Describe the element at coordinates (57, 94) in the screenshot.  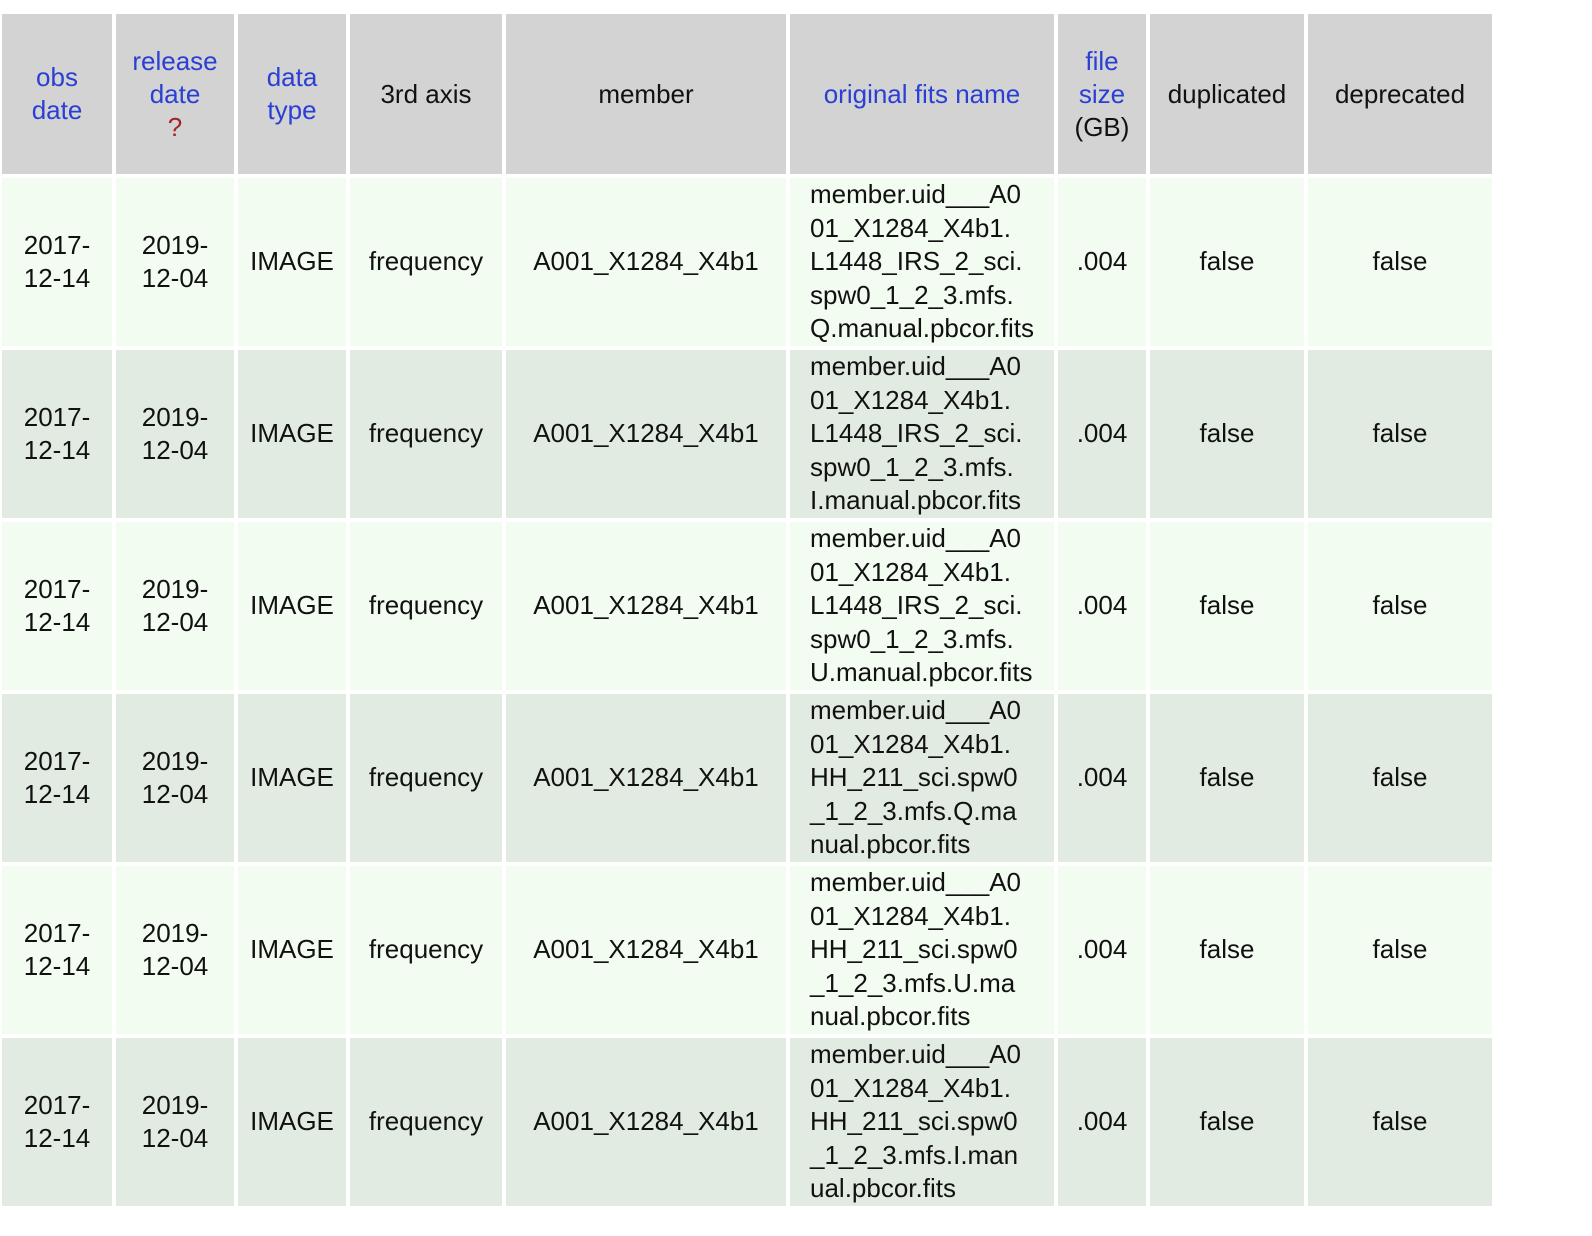
I see `header-obs-date: obs date` at that location.